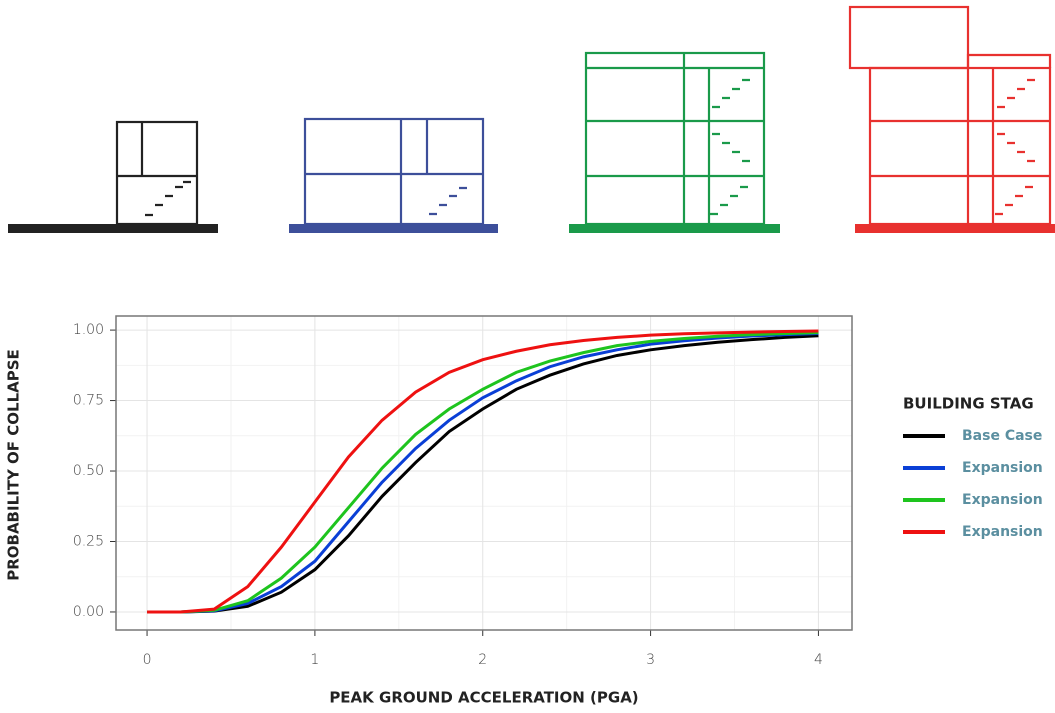  Describe the element at coordinates (147, 660) in the screenshot. I see `x-tick-label: 0` at that location.